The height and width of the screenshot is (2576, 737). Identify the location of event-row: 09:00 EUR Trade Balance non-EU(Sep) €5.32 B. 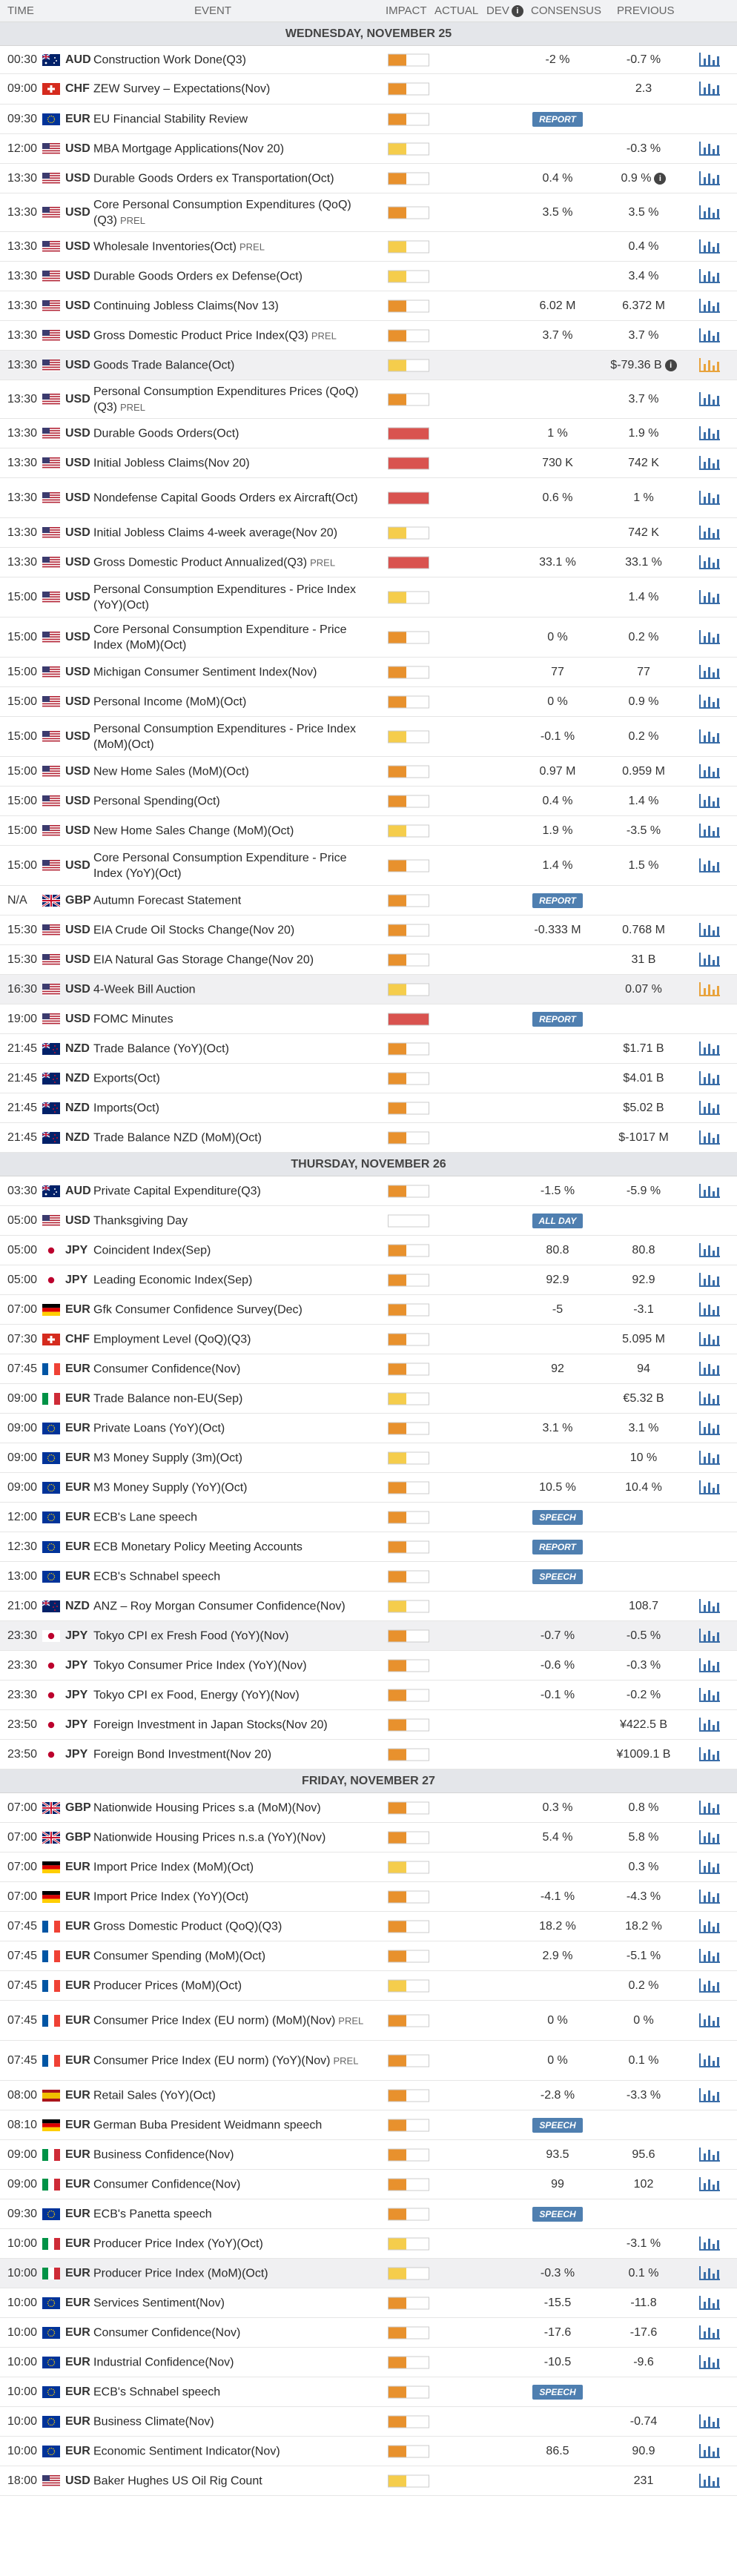
(369, 1399).